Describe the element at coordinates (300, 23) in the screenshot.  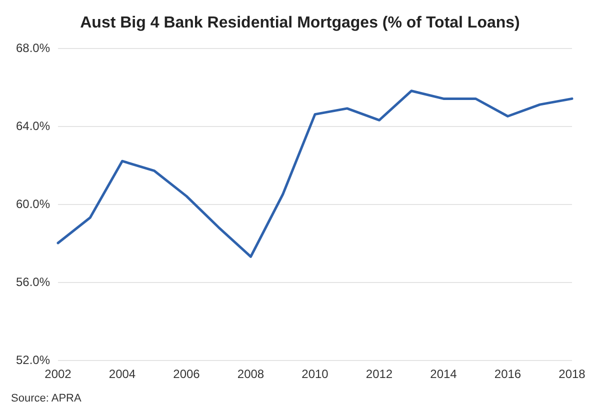
I see `chart-title: Aust Big 4 Bank Residential Mortgages (% of Total Loans)` at that location.